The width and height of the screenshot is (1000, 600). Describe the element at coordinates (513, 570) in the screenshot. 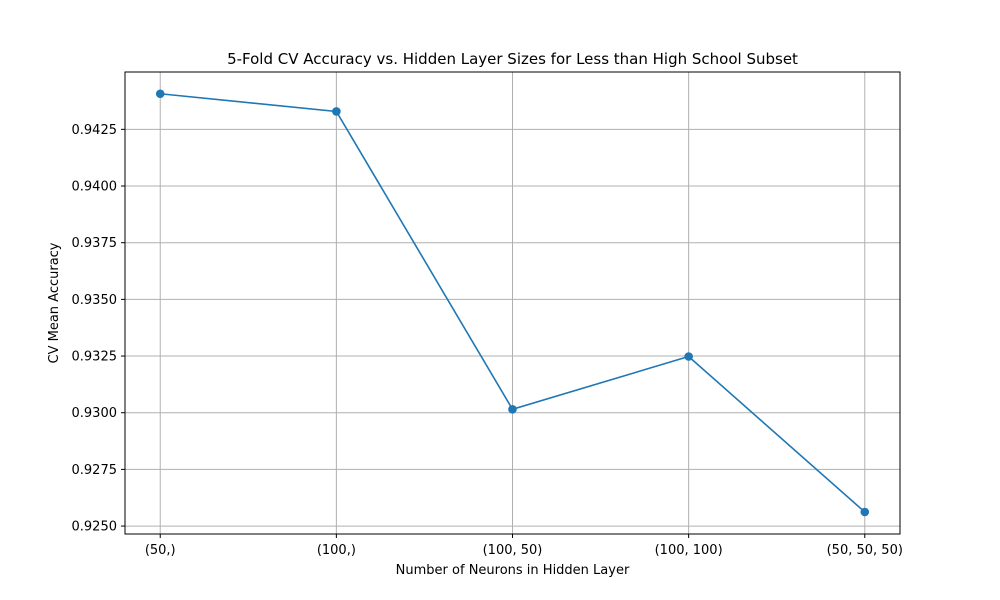

I see `x-axis-label: Number of Neurons in Hidden Layer` at that location.